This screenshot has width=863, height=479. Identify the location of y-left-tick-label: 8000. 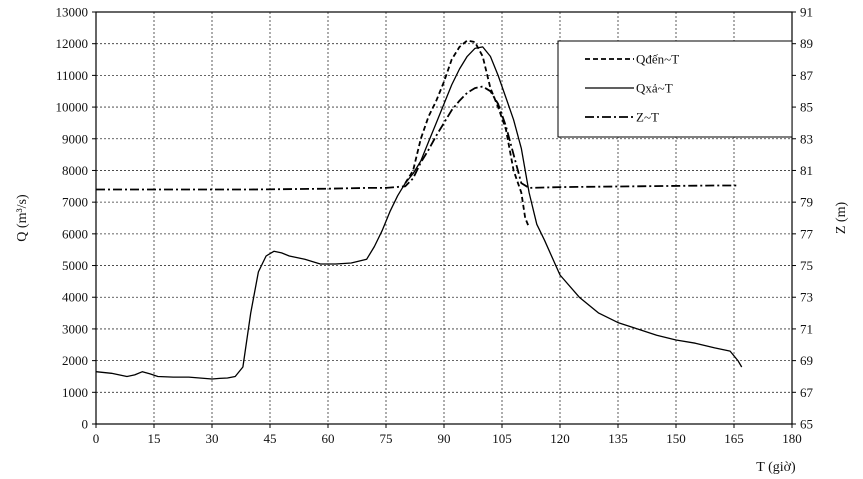
(75, 170).